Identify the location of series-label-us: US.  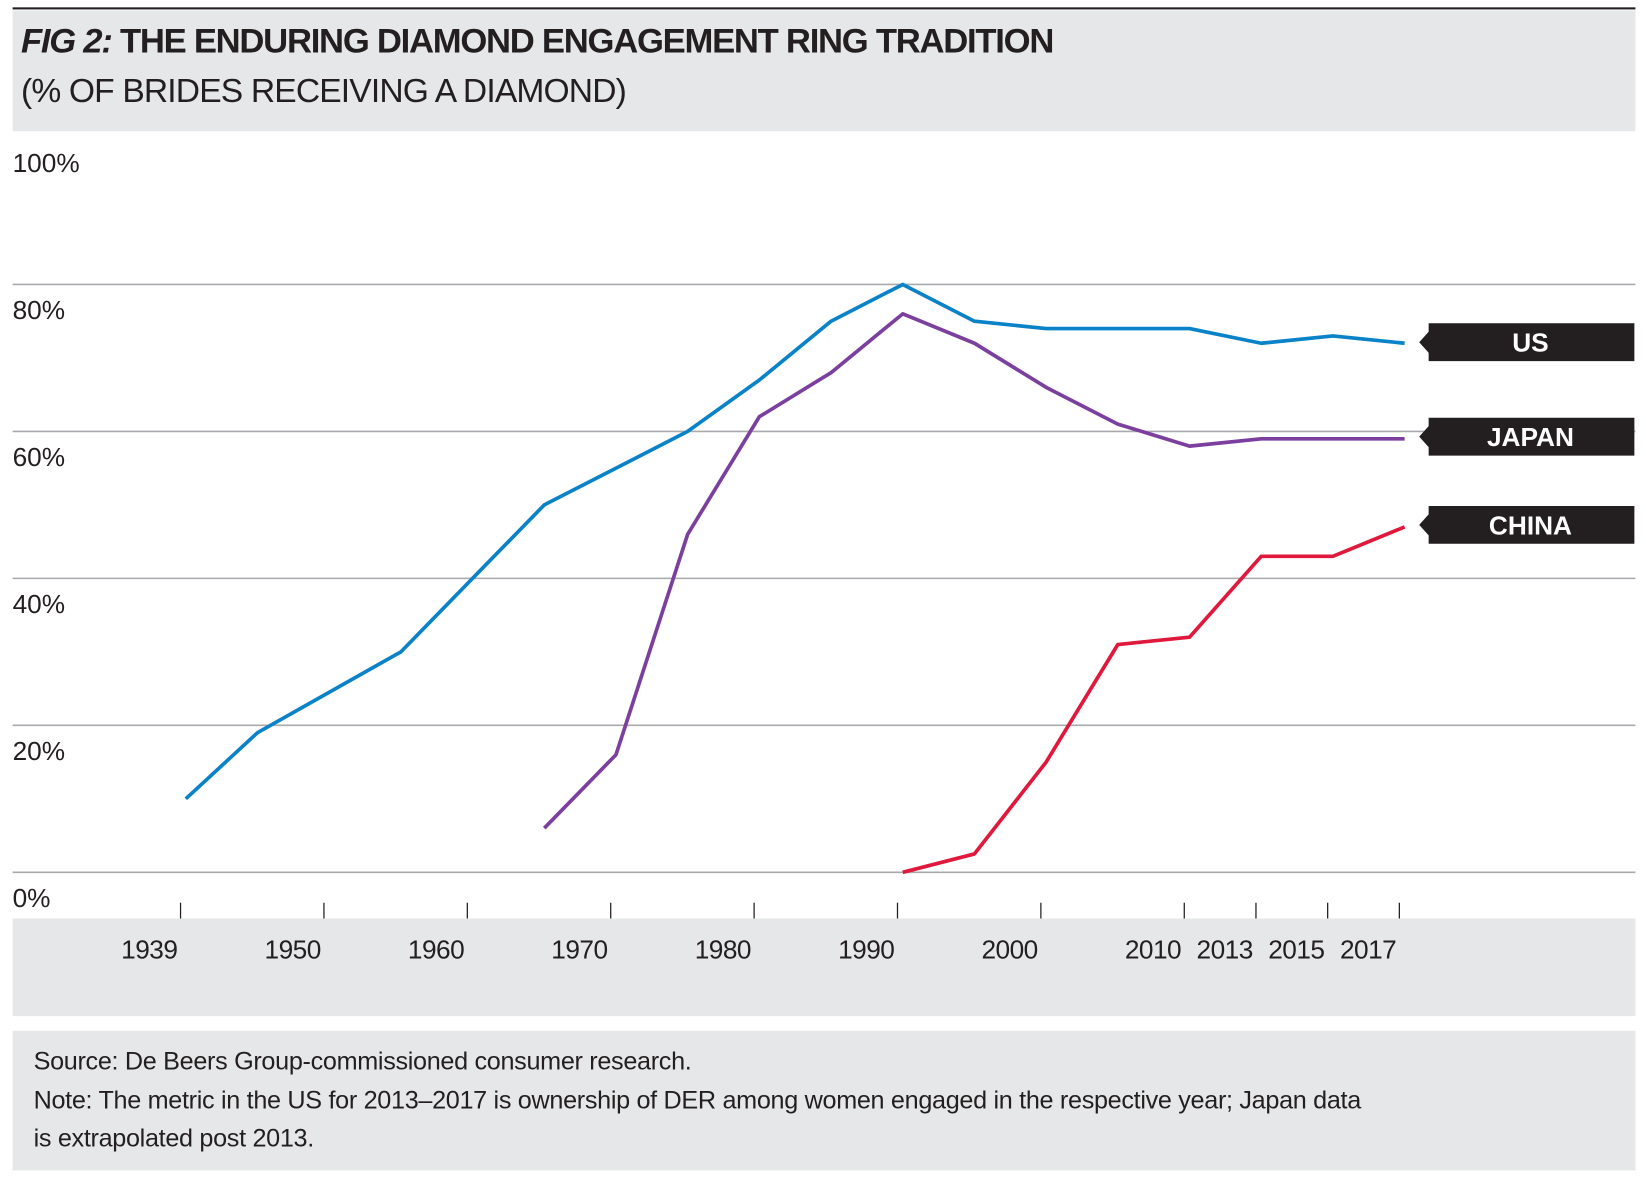
(1530, 343).